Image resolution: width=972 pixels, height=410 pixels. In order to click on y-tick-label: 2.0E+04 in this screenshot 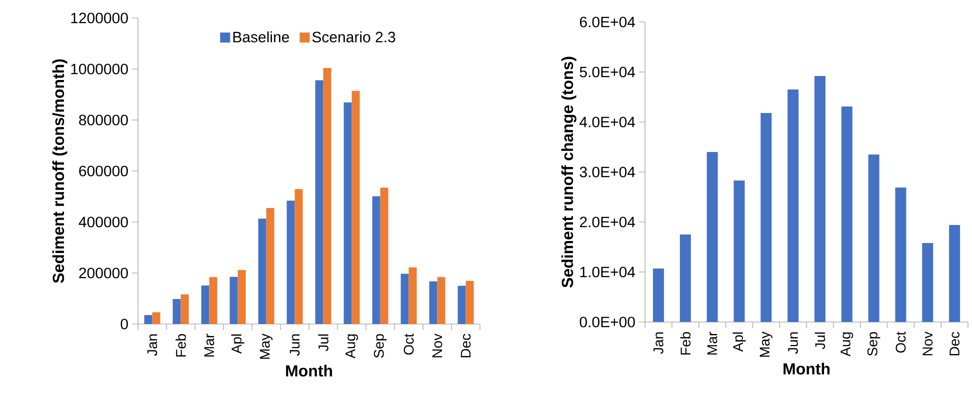, I will do `click(608, 222)`.